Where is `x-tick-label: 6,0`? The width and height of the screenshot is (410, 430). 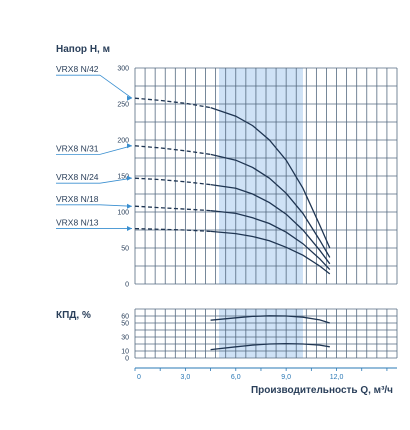
x-tick-label: 6,0 is located at coordinates (236, 377).